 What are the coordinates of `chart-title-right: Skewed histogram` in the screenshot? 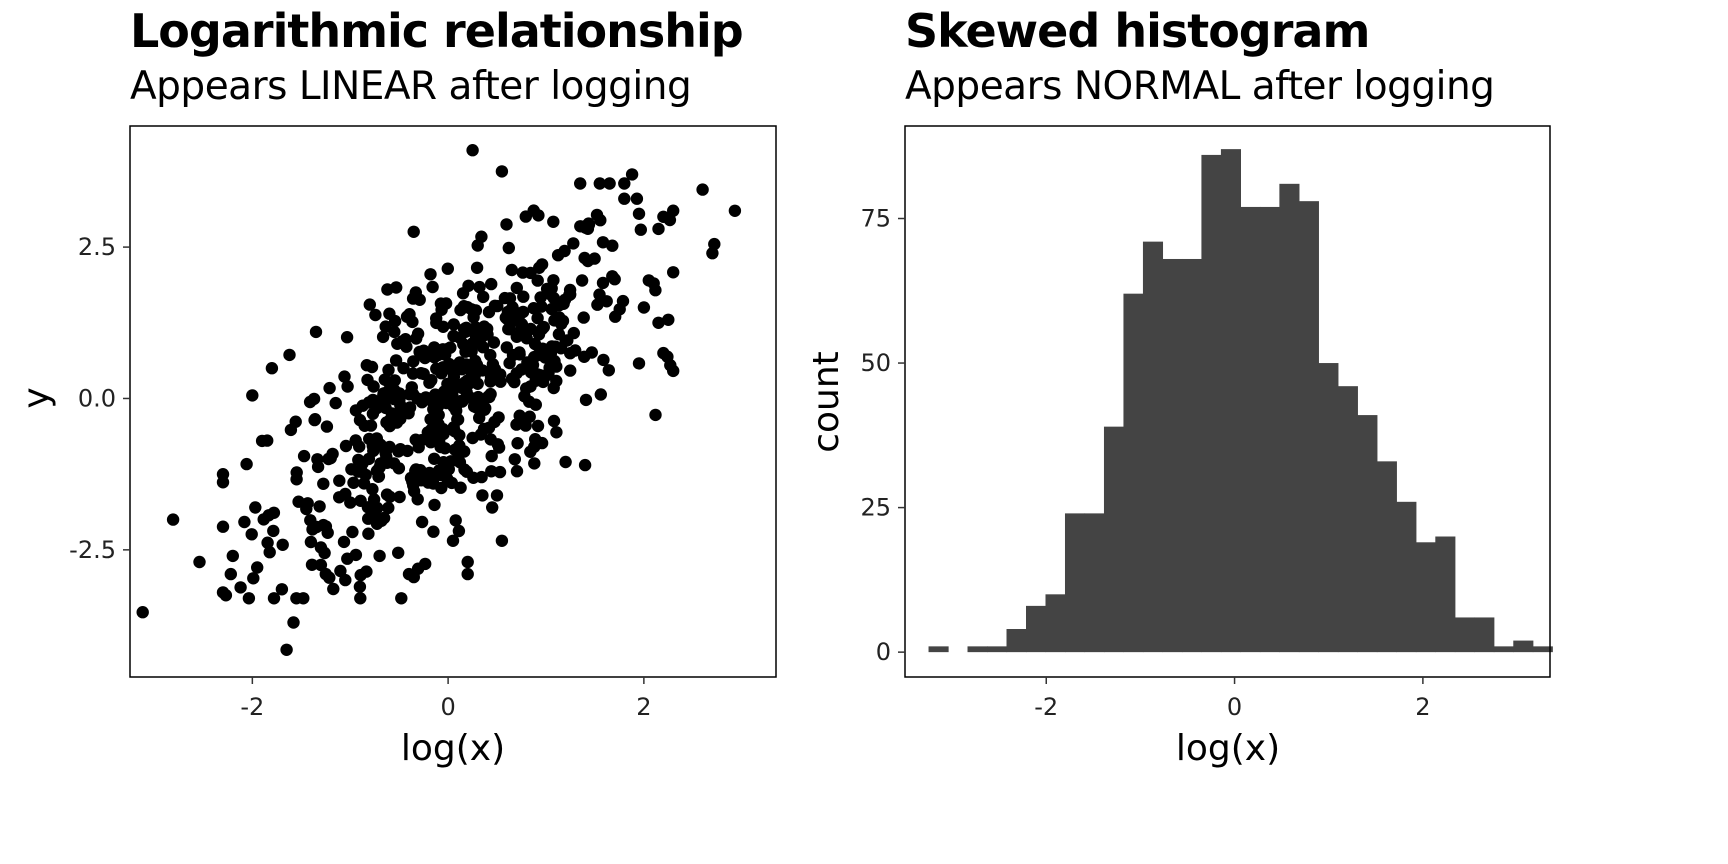 It's located at (1137, 31).